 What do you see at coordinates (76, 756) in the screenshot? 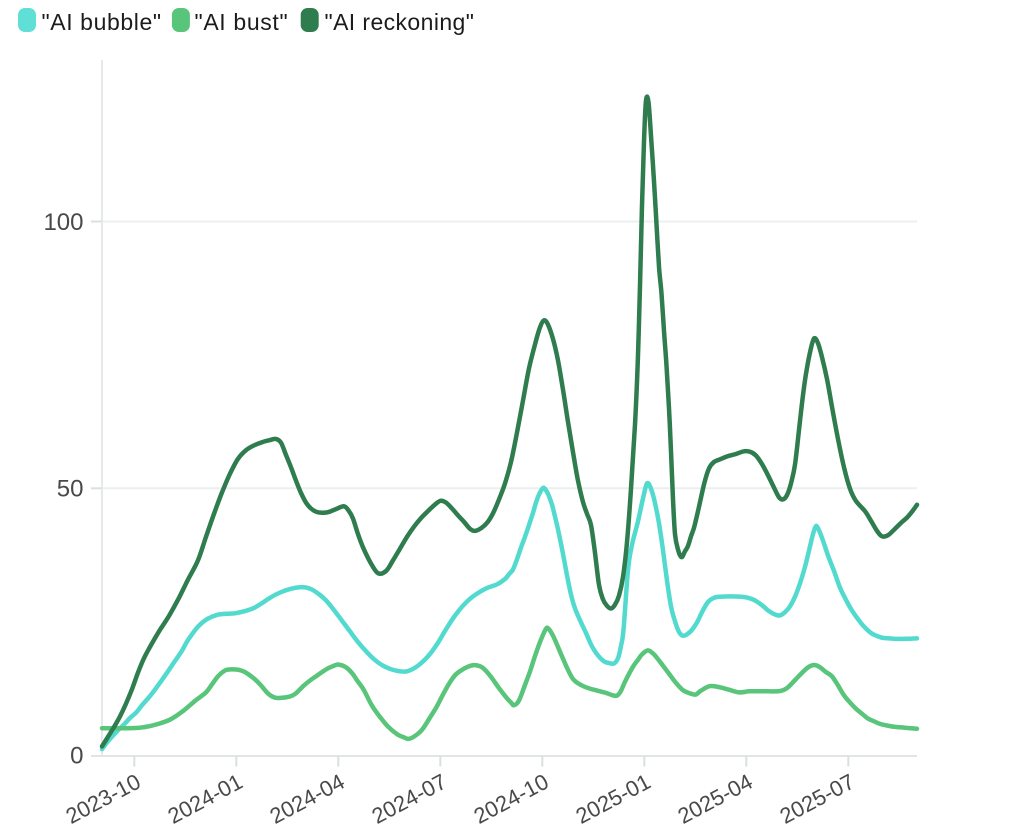
I see `svg-text: 0` at bounding box center [76, 756].